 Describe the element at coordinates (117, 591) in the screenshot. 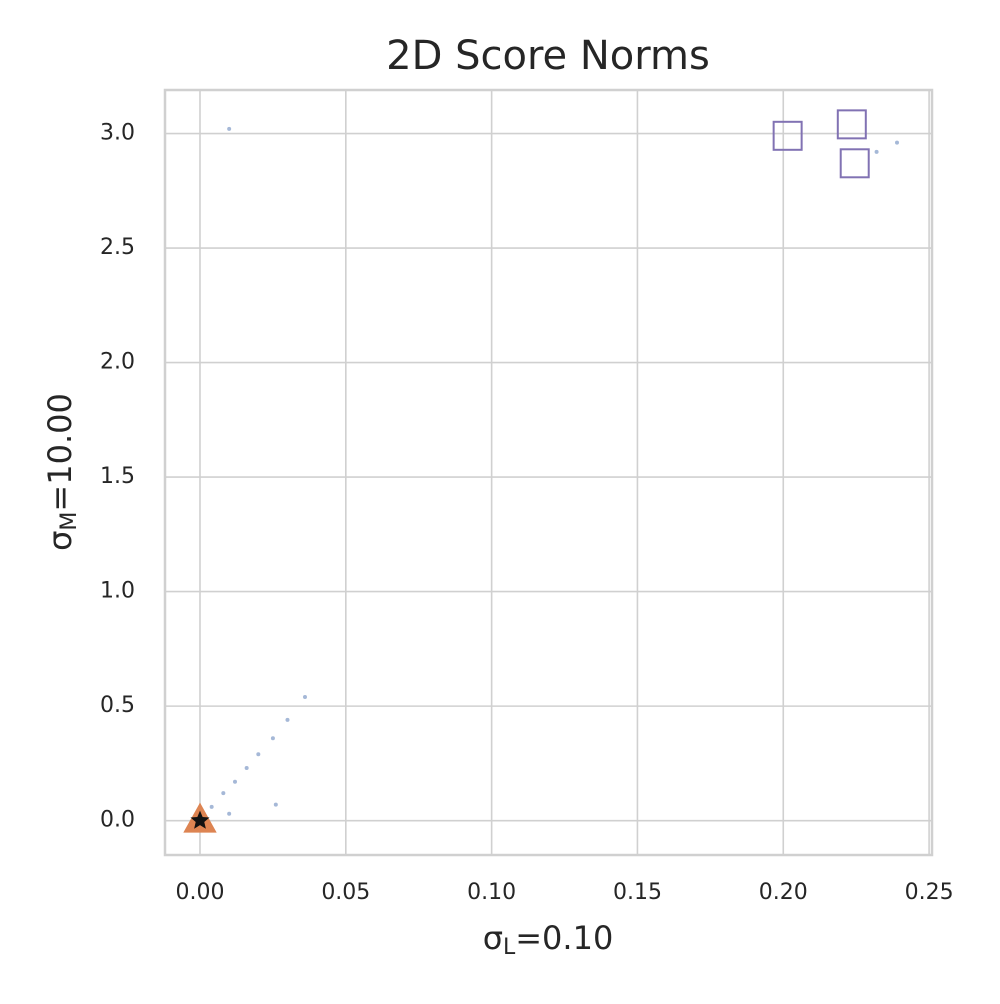

I see `y-tick-label: 1.0` at that location.